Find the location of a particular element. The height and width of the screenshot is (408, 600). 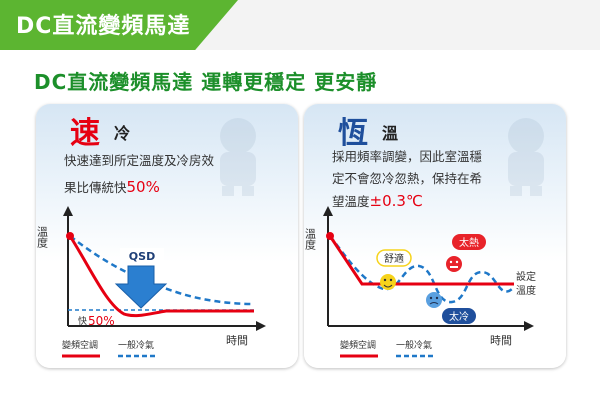

happy-face-icon is located at coordinates (388, 282).